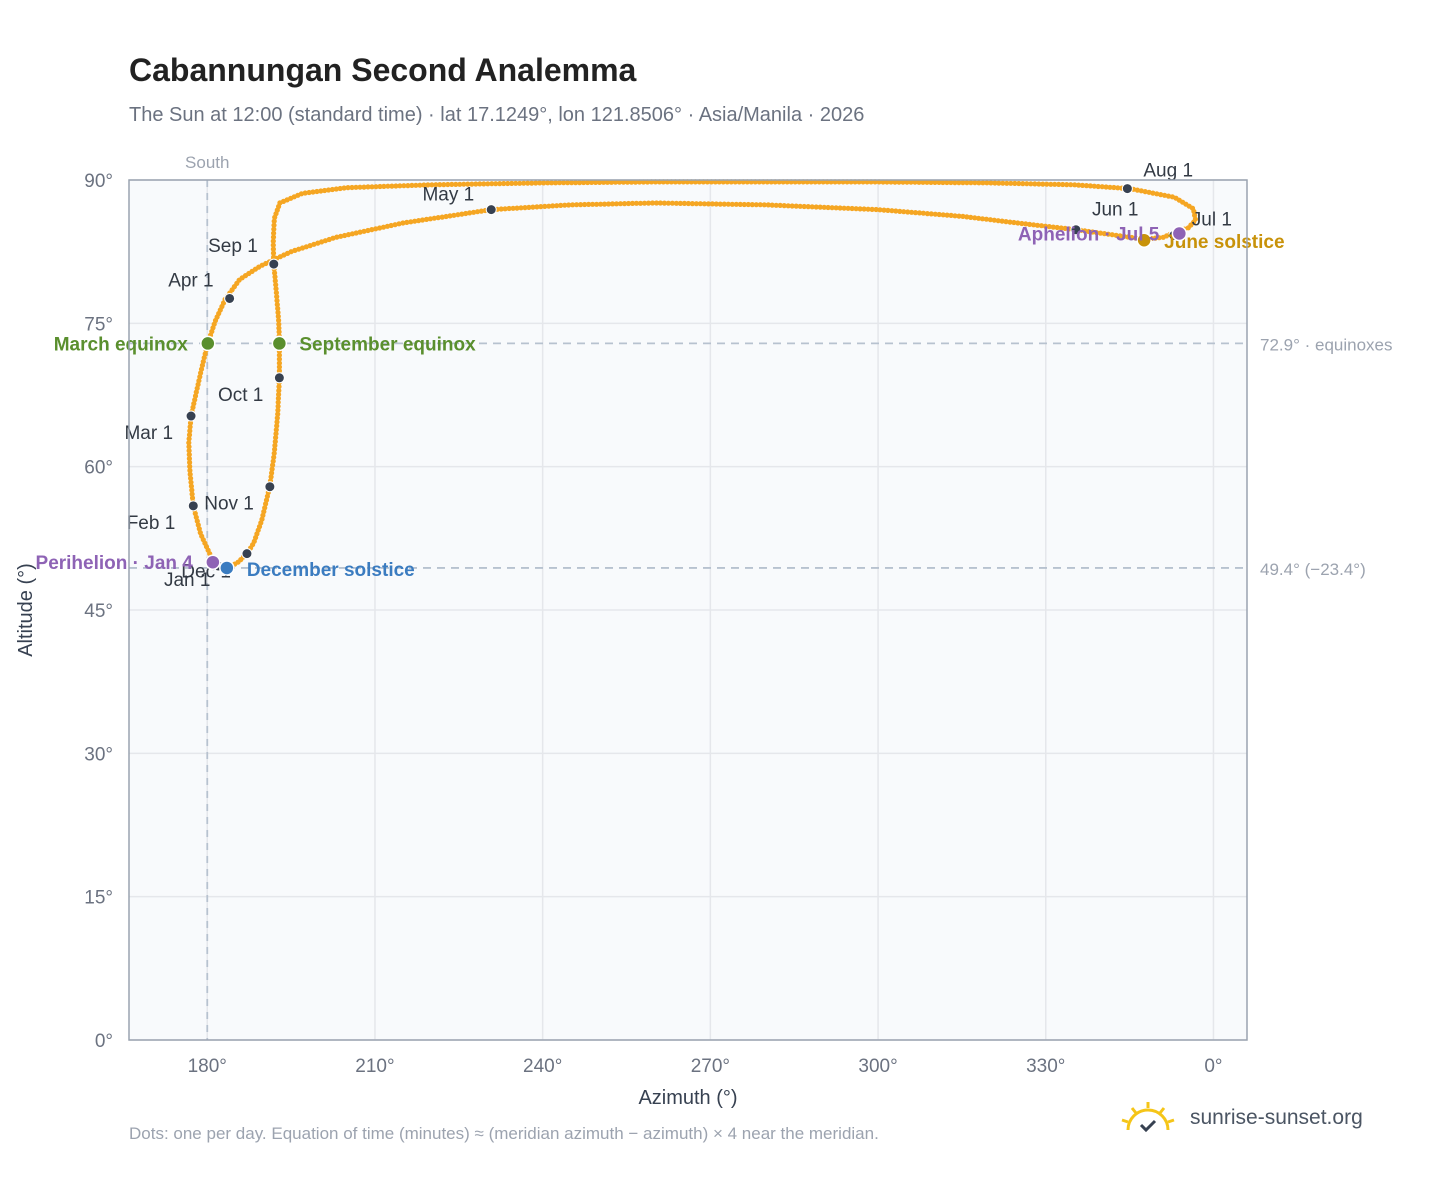 The width and height of the screenshot is (1448, 1188). Describe the element at coordinates (1326, 344) in the screenshot. I see `reference-label: 72.9° · equinoxes` at that location.